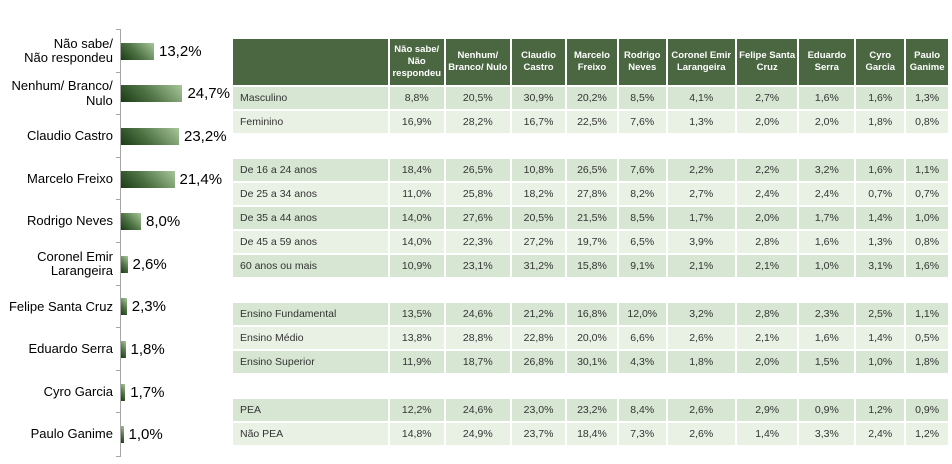 This screenshot has height=464, width=952. Describe the element at coordinates (60, 306) in the screenshot. I see `chart-category-label: Felipe Santa Cruz` at that location.